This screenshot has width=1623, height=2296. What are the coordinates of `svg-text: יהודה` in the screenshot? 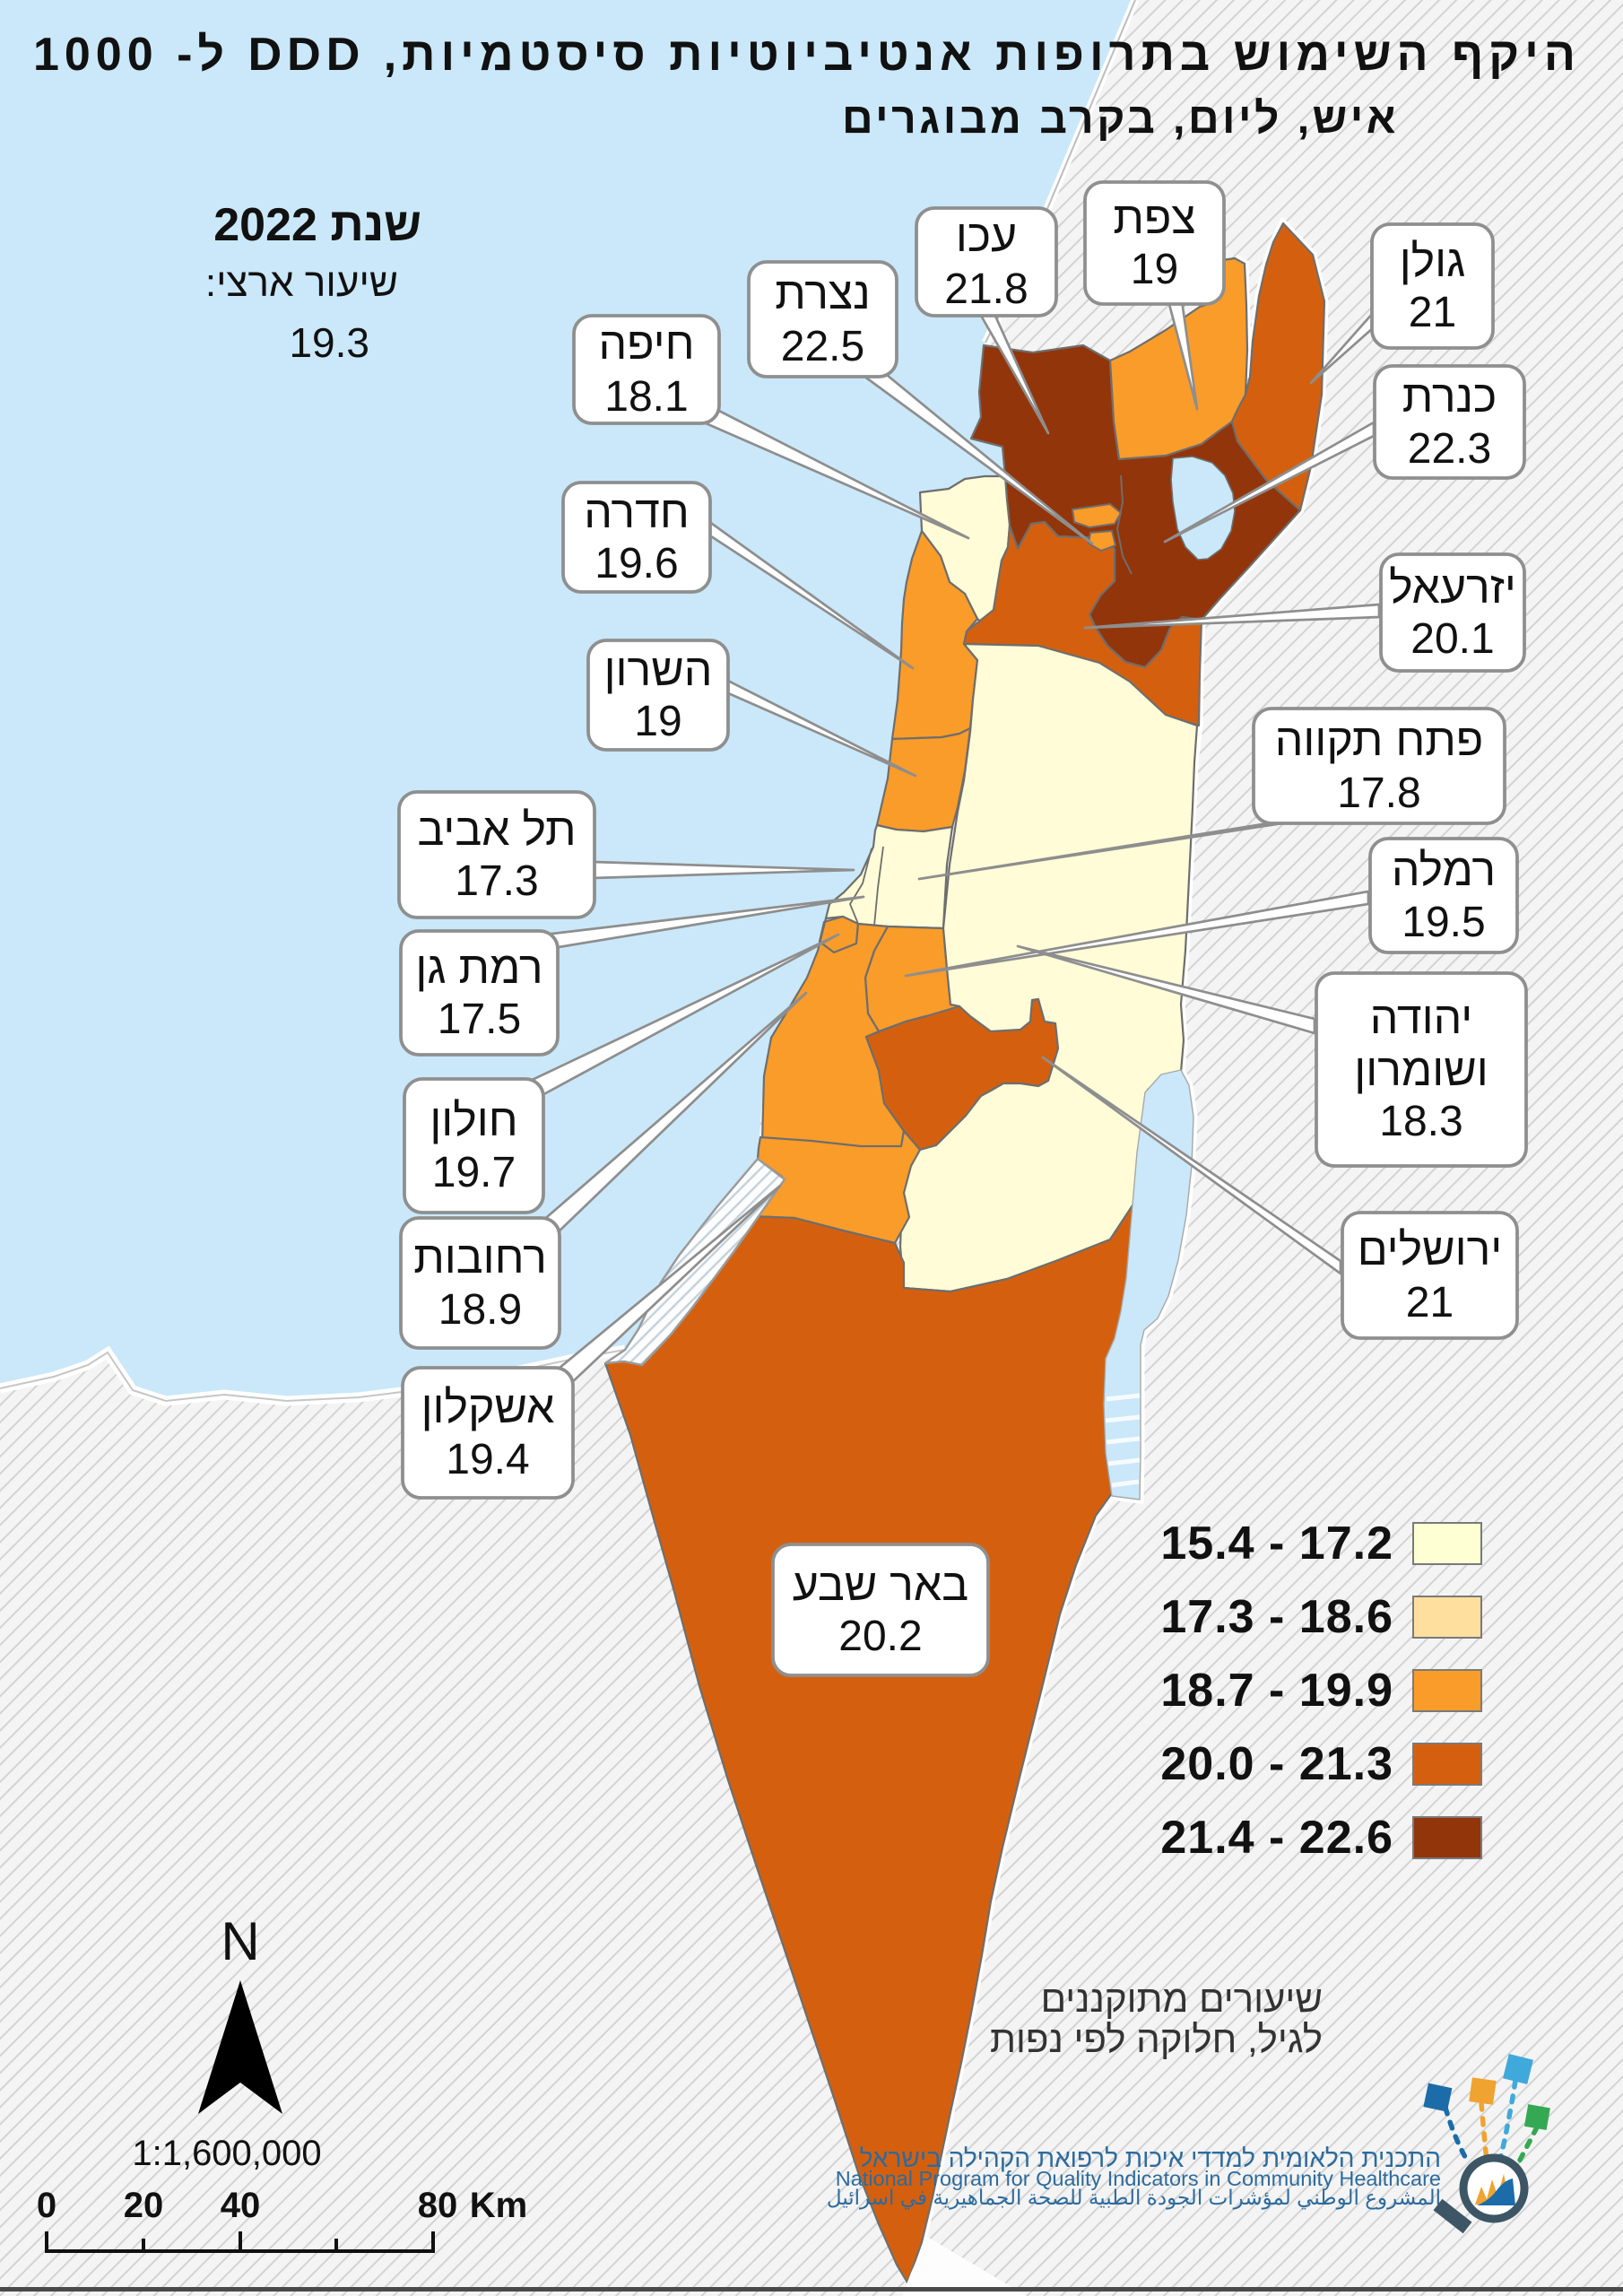 It's located at (1421, 1018).